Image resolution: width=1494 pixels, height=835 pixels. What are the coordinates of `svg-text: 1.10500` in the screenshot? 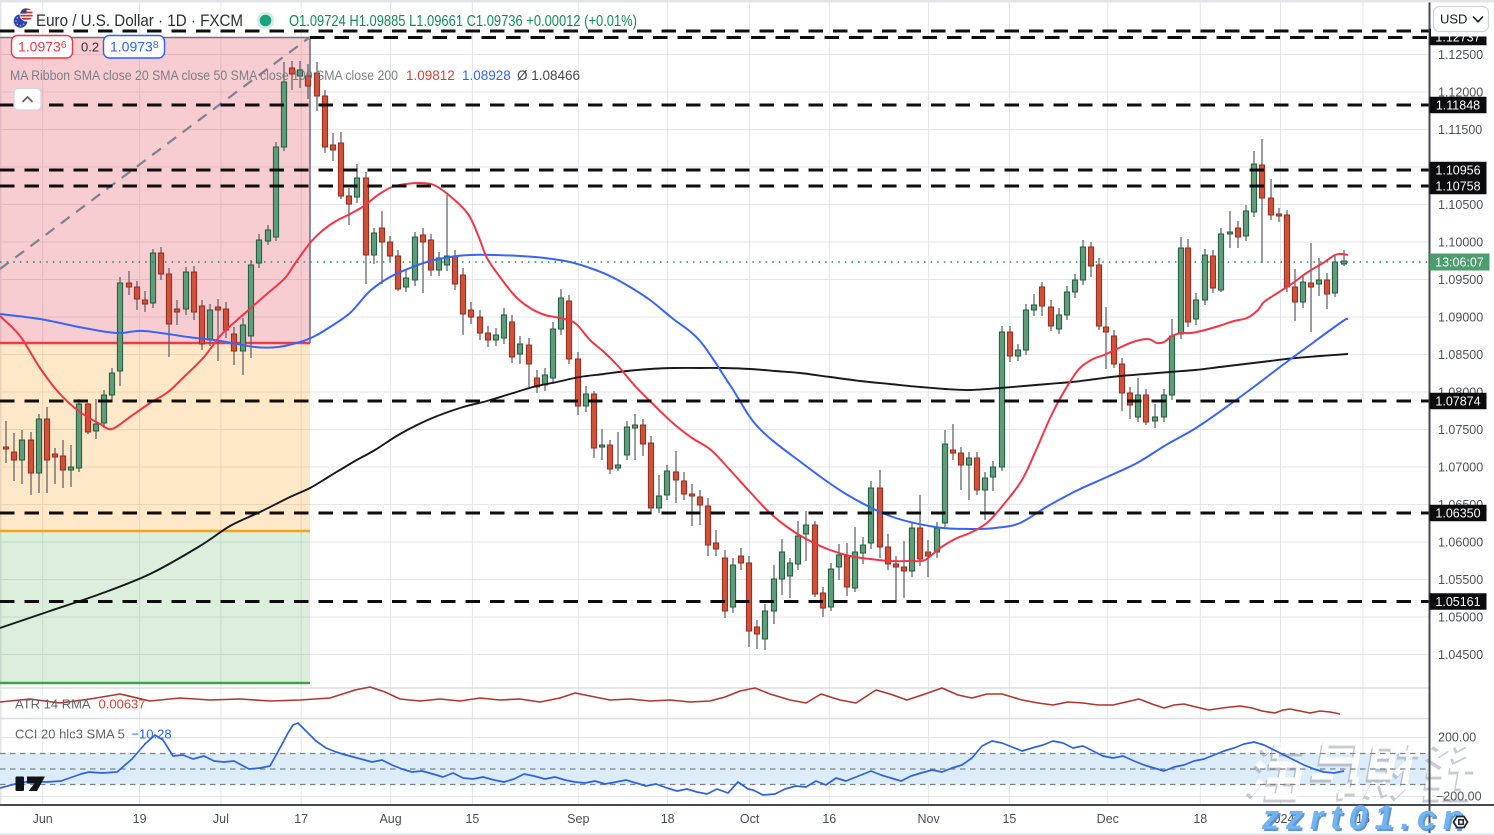 It's located at (1460, 205).